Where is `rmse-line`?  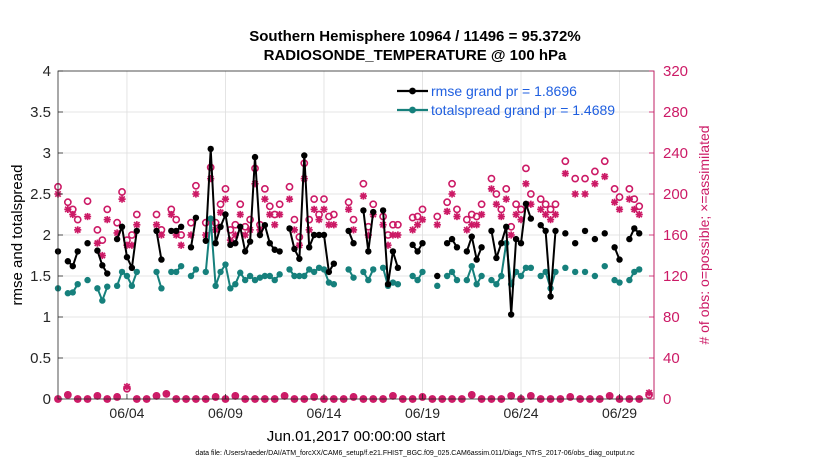 rmse-line is located at coordinates (390, 247).